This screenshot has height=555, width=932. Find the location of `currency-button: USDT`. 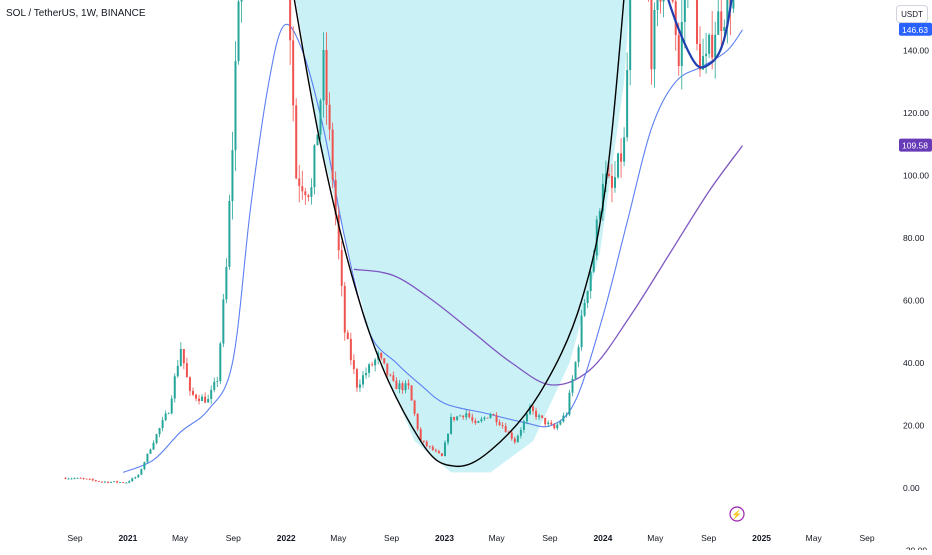

currency-button: USDT is located at coordinates (912, 14).